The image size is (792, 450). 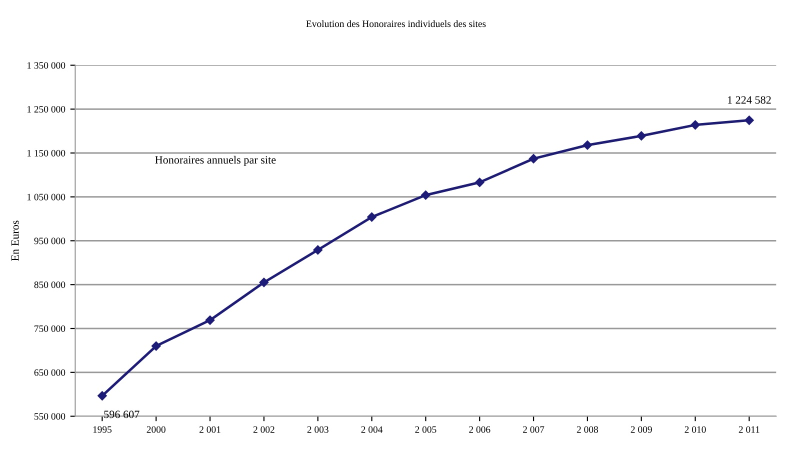 I want to click on x-tick-label: 2 010, so click(x=695, y=429).